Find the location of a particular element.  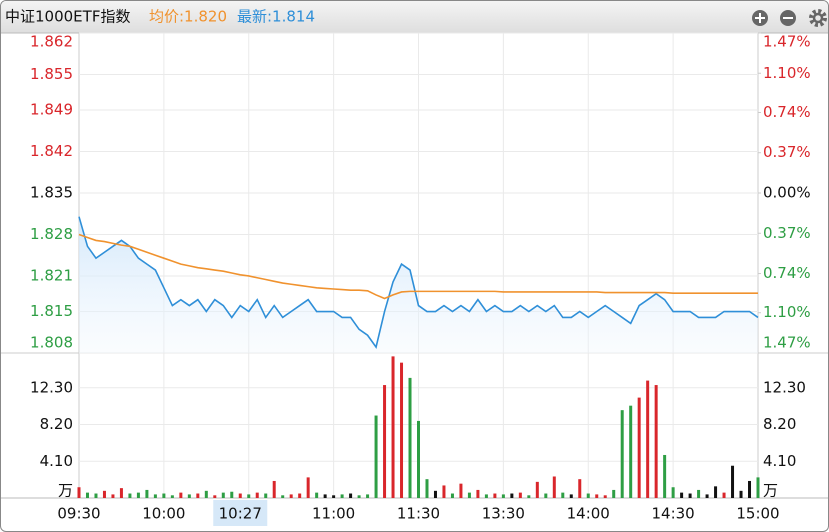

y-tick-label: 1.862 is located at coordinates (51, 42).